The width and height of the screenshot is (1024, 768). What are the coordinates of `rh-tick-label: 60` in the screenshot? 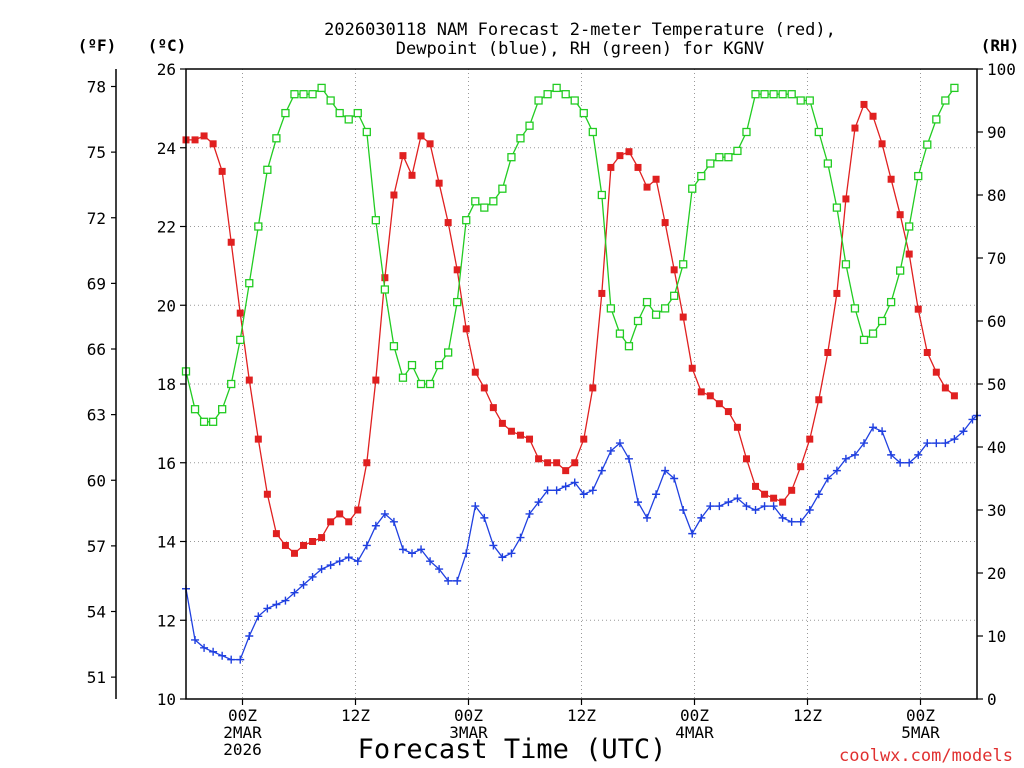 It's located at (996, 321).